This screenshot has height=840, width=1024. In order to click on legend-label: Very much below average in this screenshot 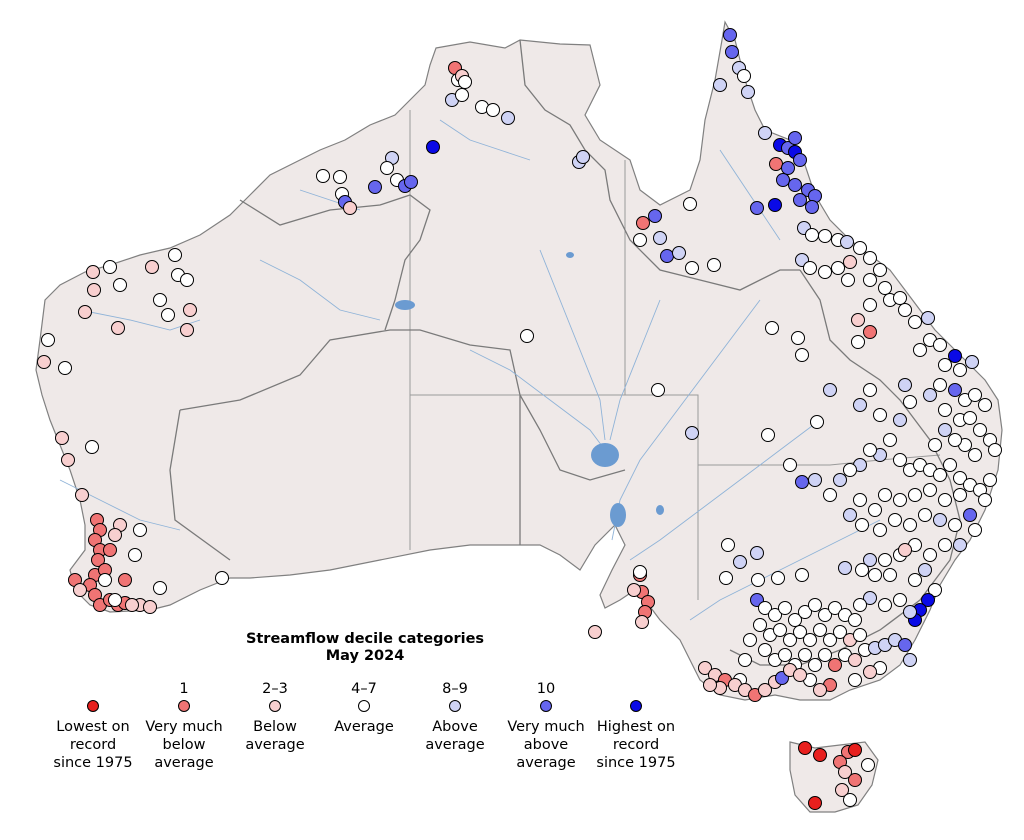, I will do `click(184, 745)`.